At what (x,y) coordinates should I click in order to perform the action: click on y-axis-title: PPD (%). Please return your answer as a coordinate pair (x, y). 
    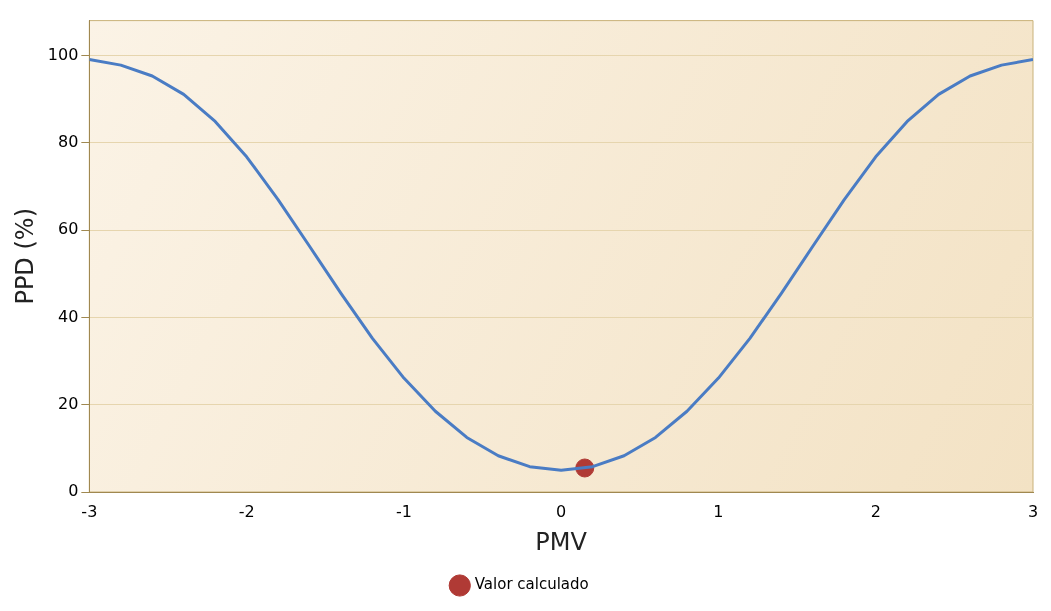
    Looking at the image, I should click on (24, 256).